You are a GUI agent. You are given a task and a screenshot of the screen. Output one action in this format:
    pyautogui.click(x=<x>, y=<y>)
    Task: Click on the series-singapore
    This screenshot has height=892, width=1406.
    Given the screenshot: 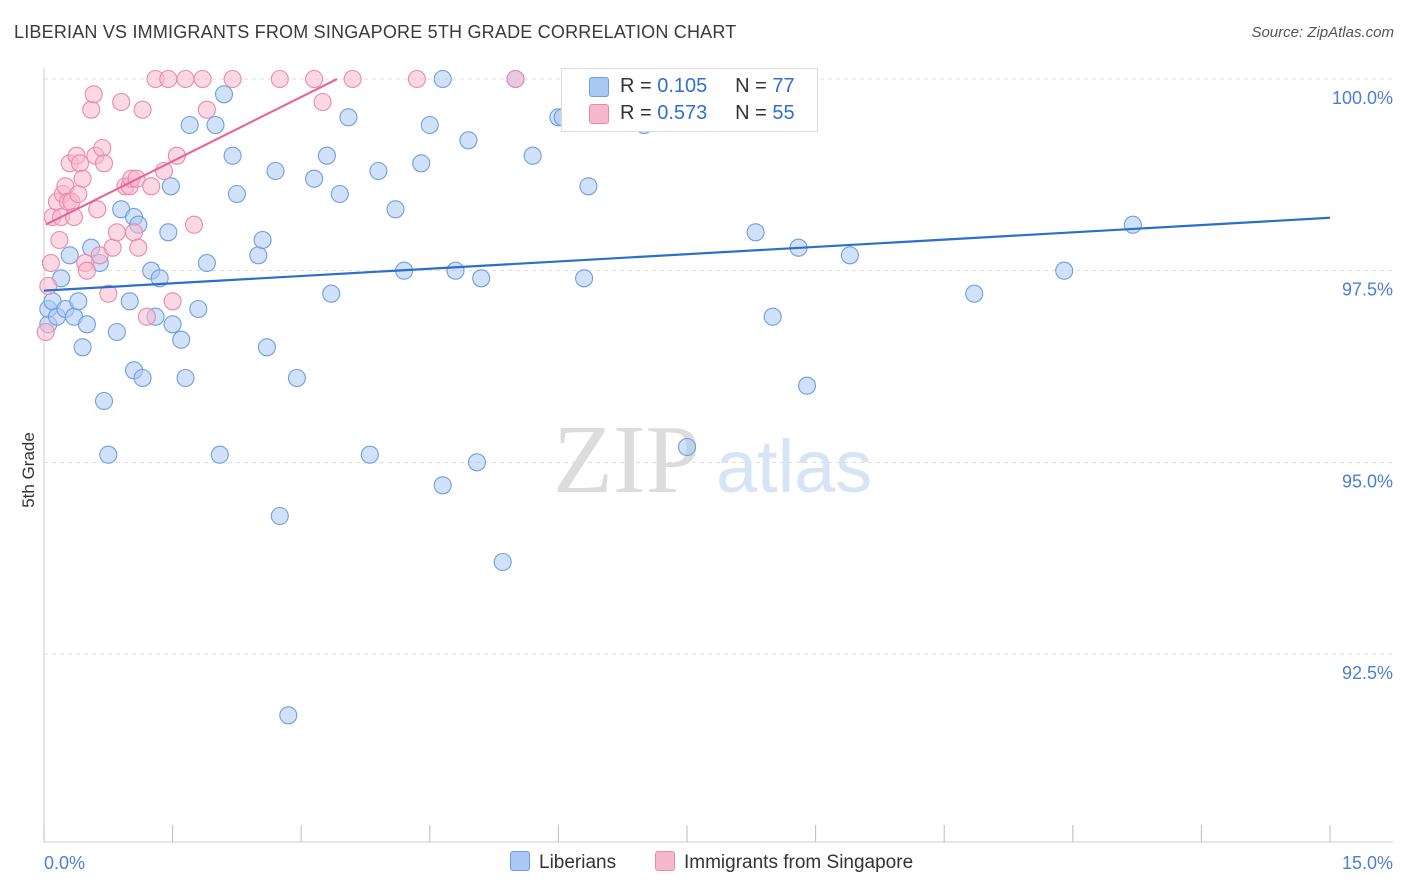 What is the action you would take?
    pyautogui.click(x=280, y=205)
    